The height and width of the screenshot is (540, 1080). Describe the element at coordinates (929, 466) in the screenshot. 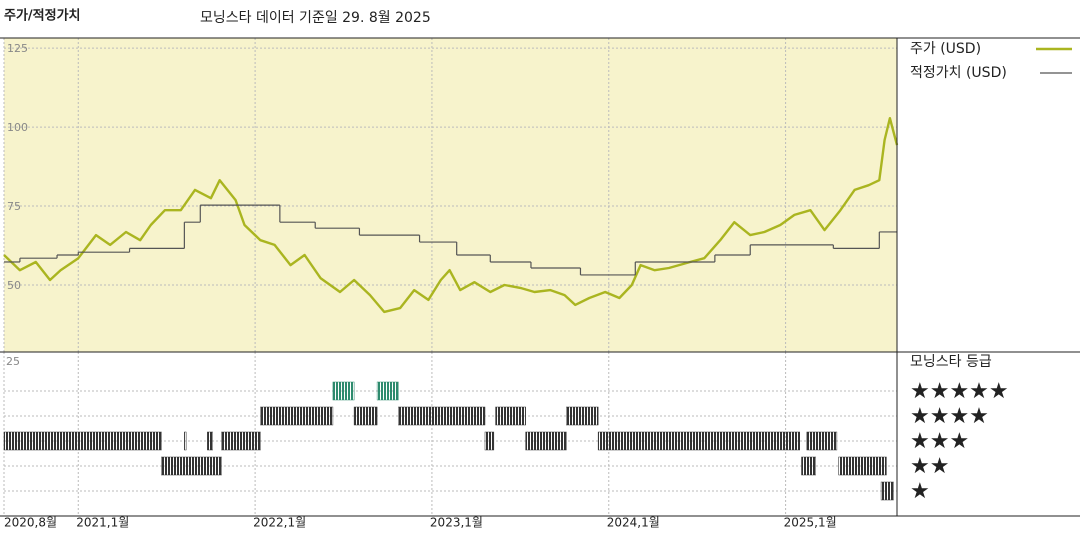

I see `rating-legend: ★★` at that location.